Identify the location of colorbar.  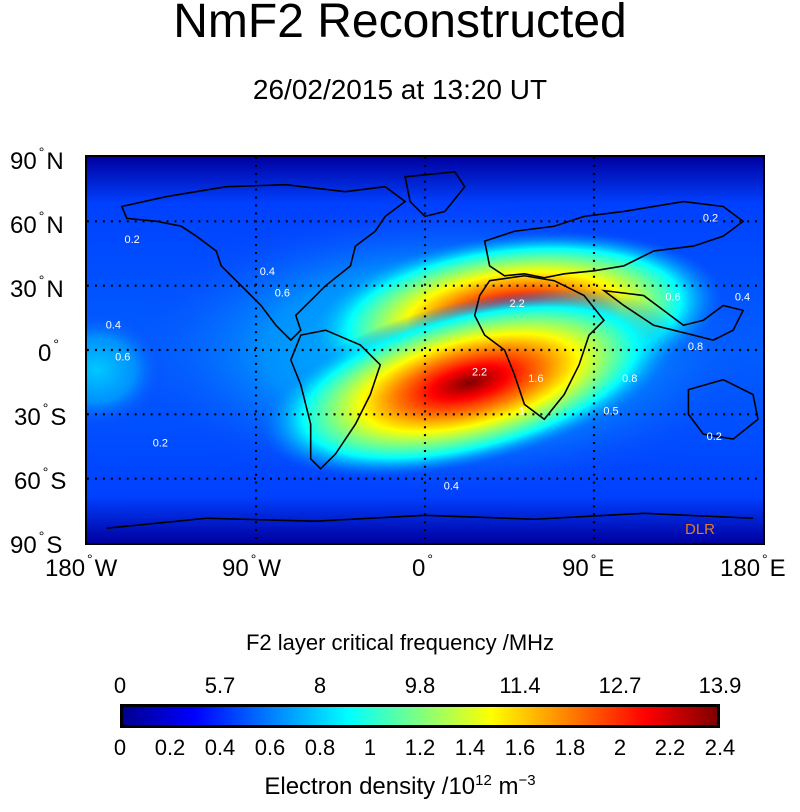
(420, 716).